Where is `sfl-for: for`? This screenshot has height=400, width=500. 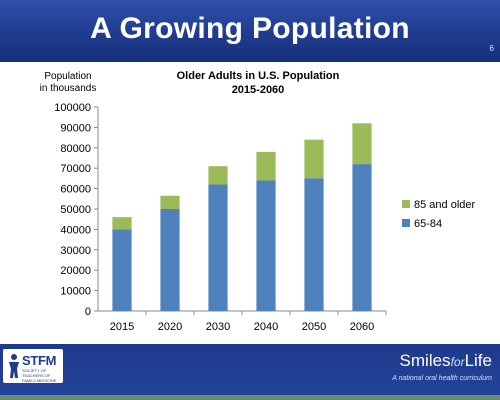
sfl-for: for is located at coordinates (457, 362).